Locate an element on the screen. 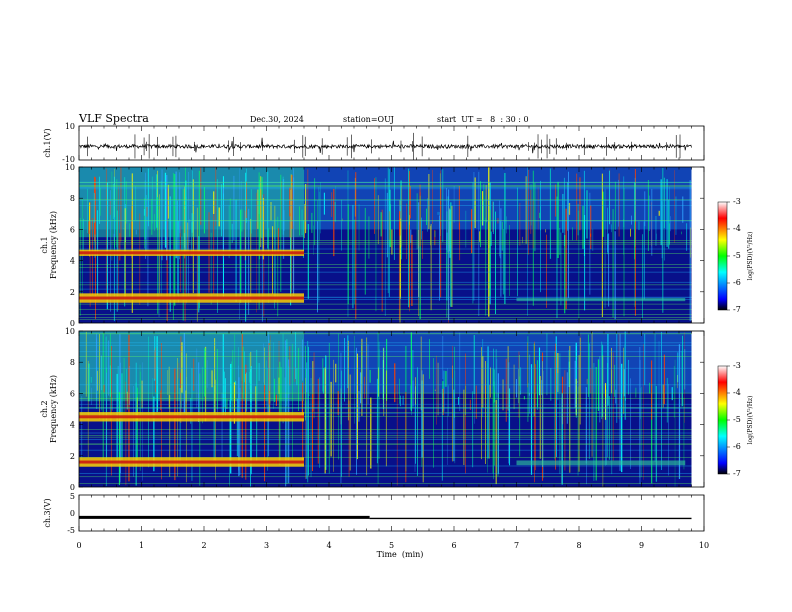 This screenshot has width=792, height=612. ch1-ytick-bottom: -10 is located at coordinates (68, 159).